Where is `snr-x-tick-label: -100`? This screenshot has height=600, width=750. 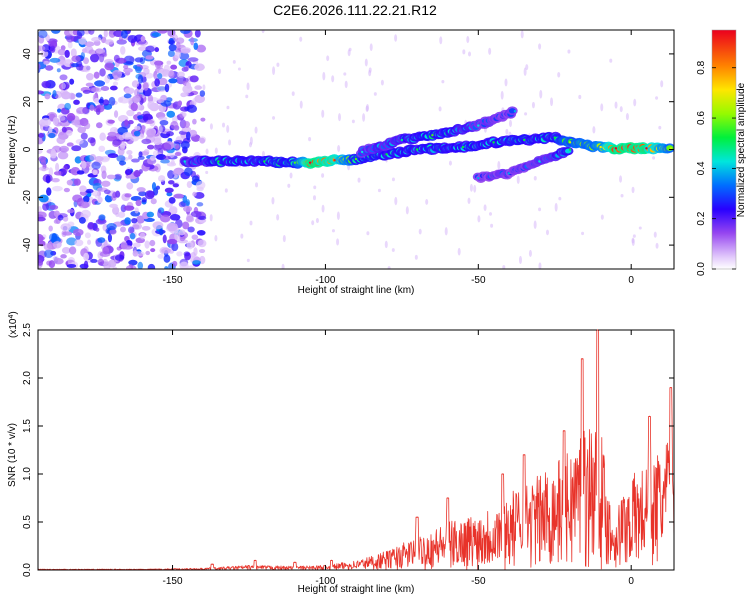
snr-x-tick-label: -100 is located at coordinates (325, 581).